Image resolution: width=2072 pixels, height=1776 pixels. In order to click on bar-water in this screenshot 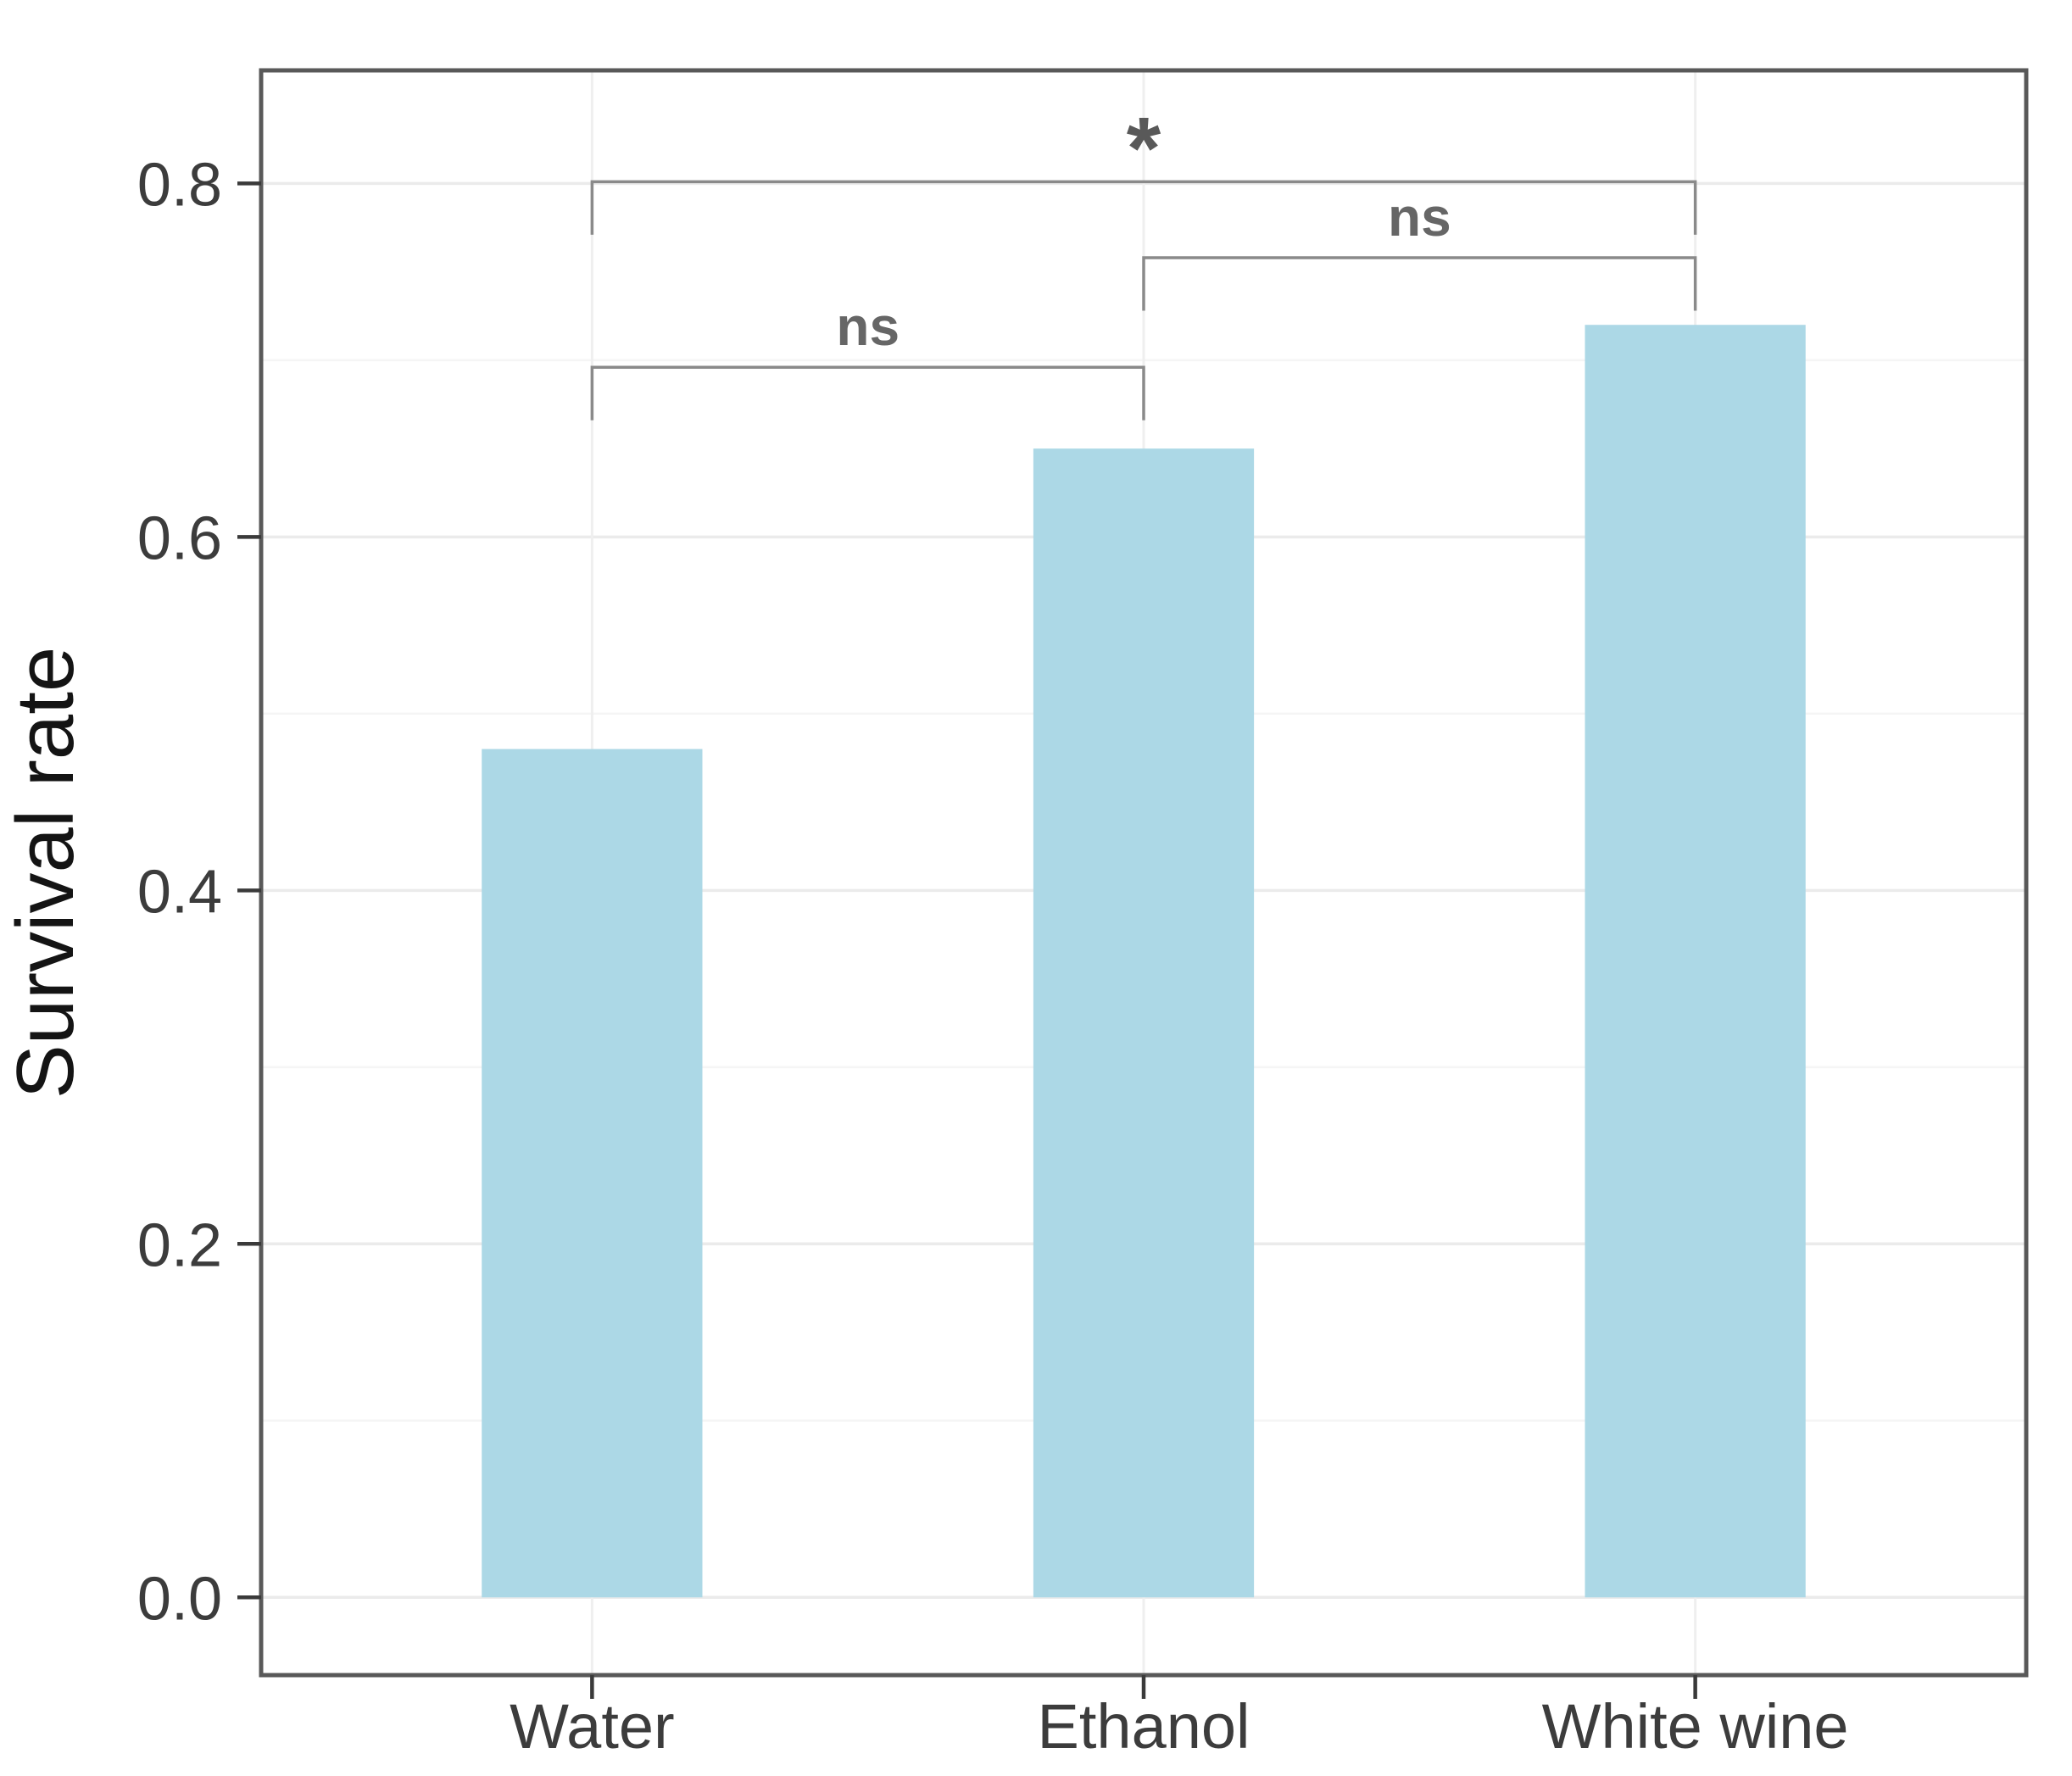, I will do `click(592, 1173)`.